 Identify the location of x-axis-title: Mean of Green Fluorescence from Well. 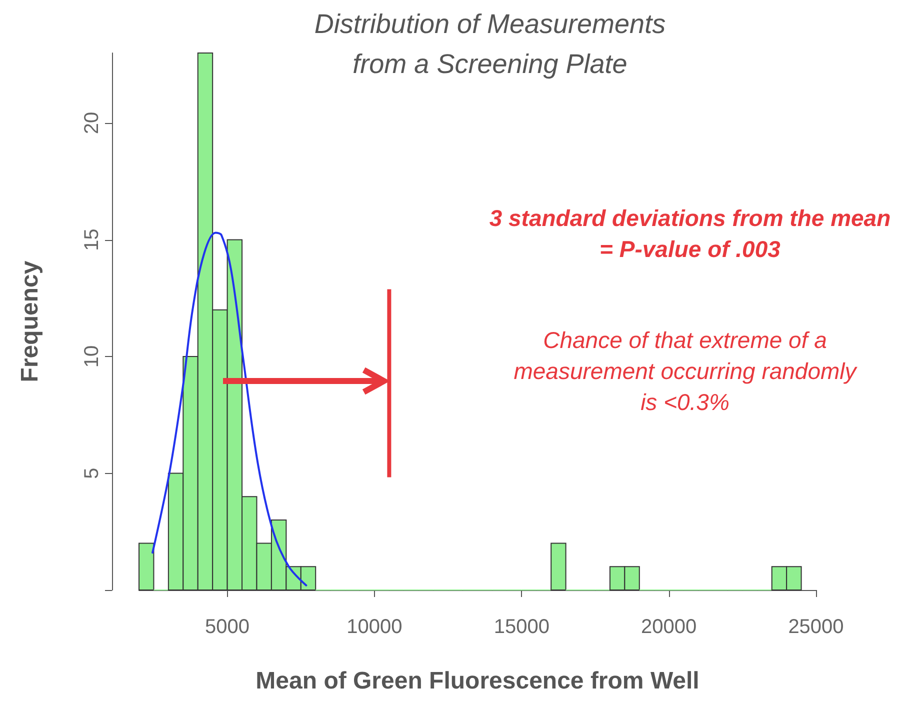
(478, 681).